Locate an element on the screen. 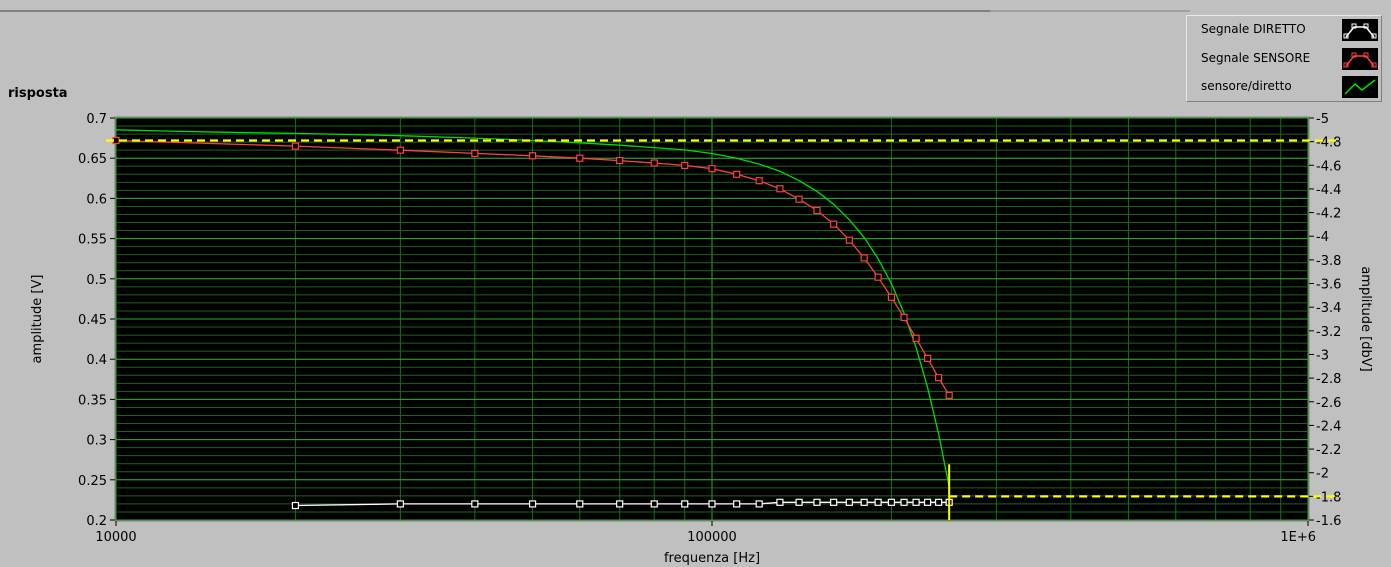 The width and height of the screenshot is (1391, 567). y-tick-label: 0.35 is located at coordinates (92, 400).